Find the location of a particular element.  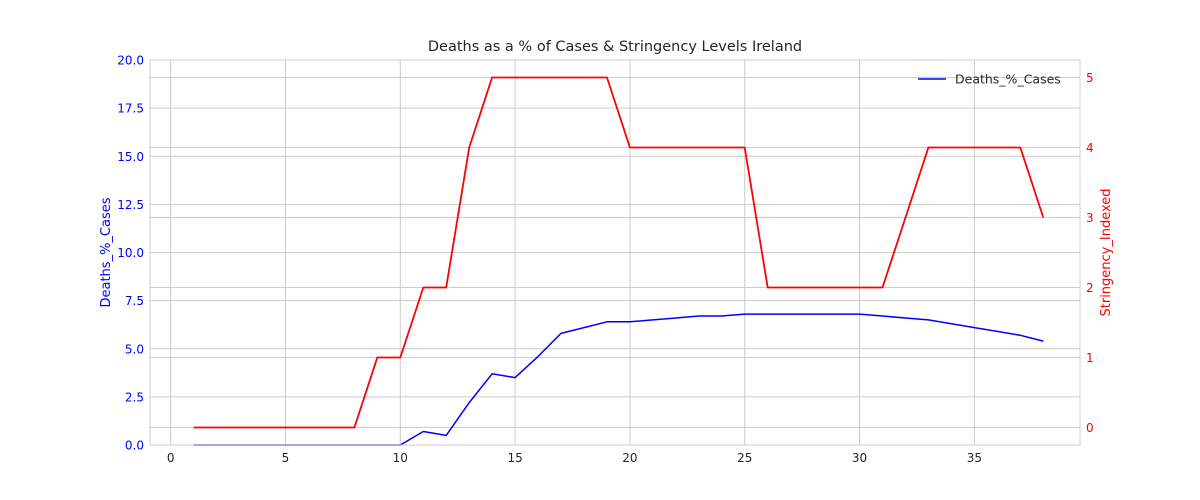

x-tick-label: 35 is located at coordinates (974, 458).